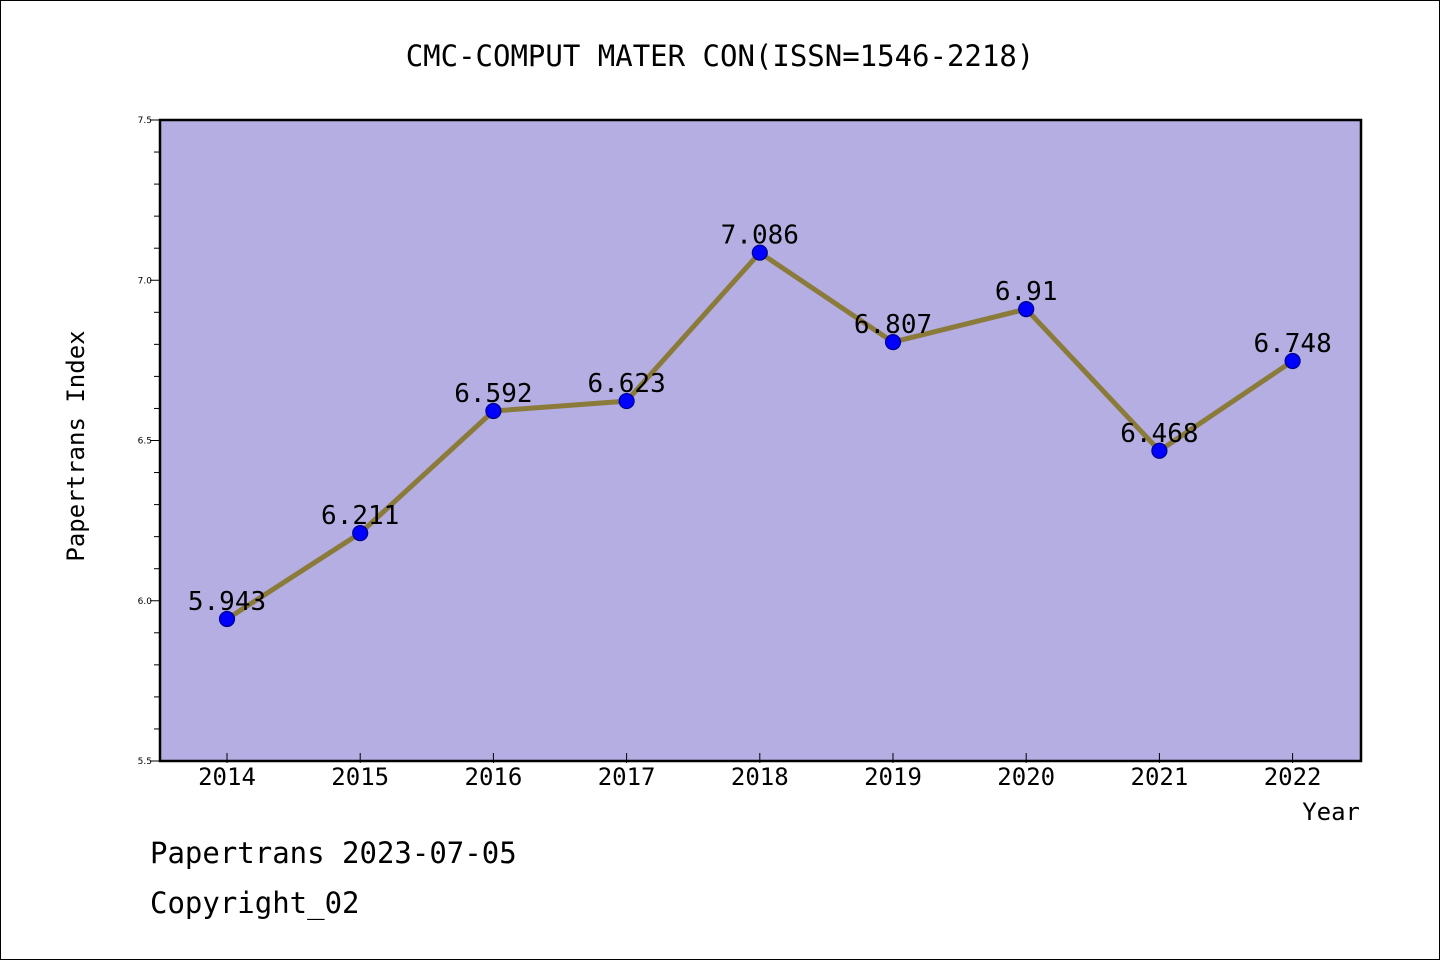 The height and width of the screenshot is (960, 1440). Describe the element at coordinates (255, 903) in the screenshot. I see `copyright-text: Copyright_02` at that location.